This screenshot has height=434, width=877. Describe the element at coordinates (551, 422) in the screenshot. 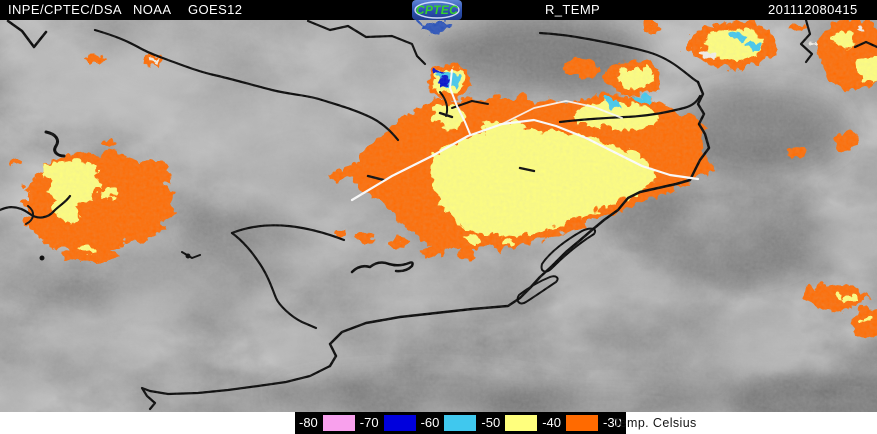

I see `scale-label: -40` at that location.